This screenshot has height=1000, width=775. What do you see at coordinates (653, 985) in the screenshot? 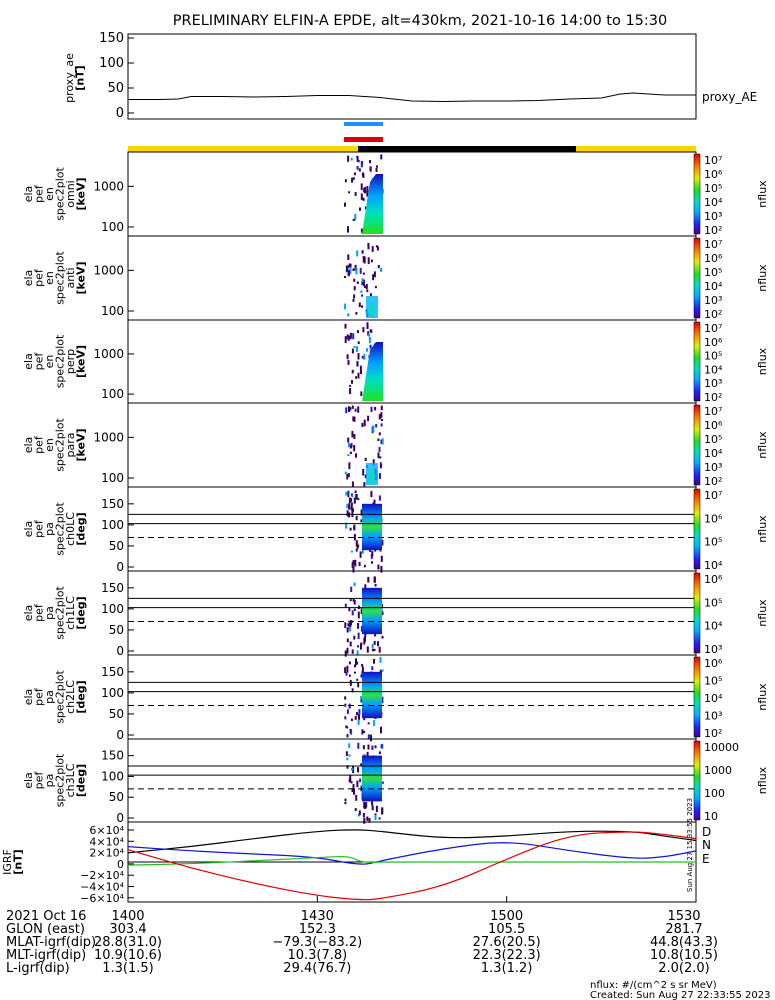
I see `units-note: nflux: #/(cm^2 s sr MeV)` at bounding box center [653, 985].